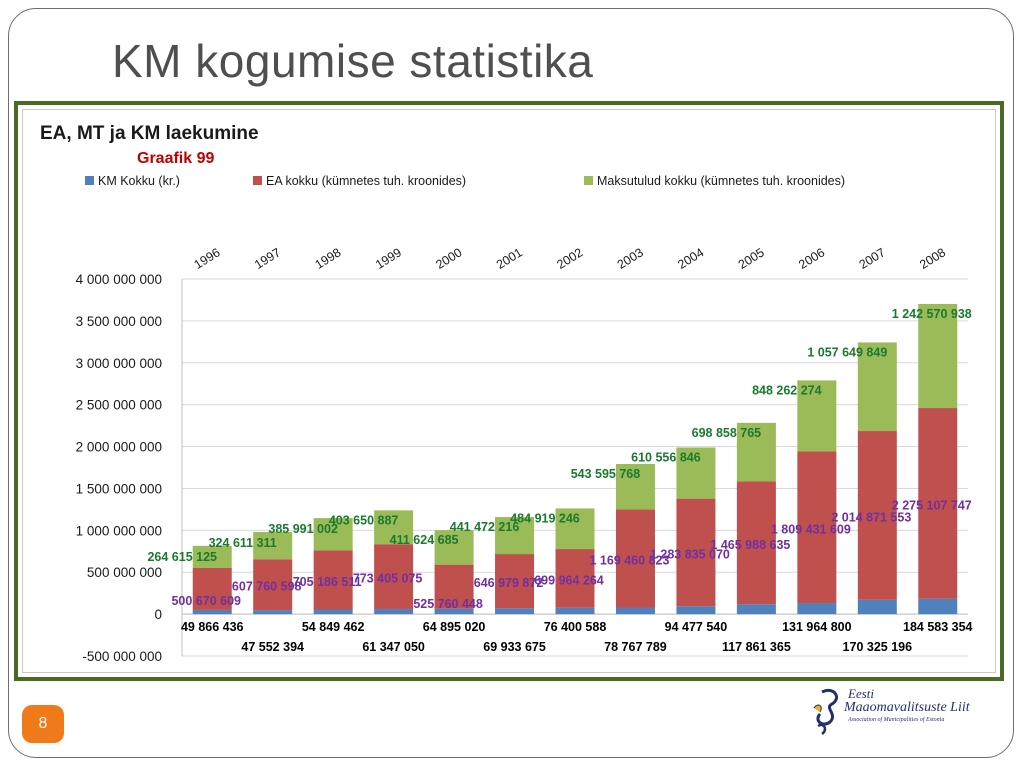 Image resolution: width=1024 pixels, height=768 pixels. I want to click on data-label-maksutulud: 484 919 246, so click(545, 518).